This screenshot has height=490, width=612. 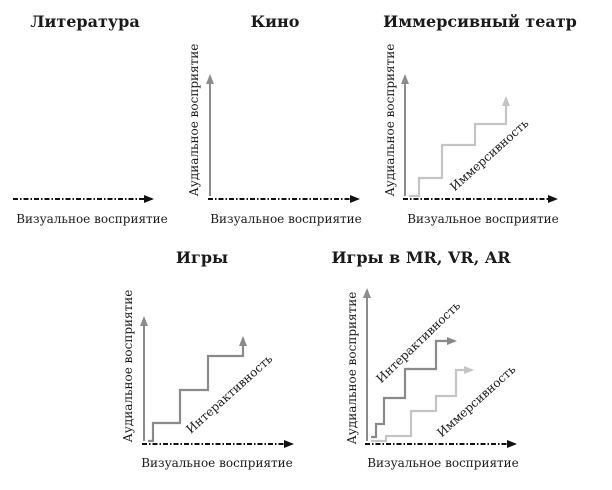 I want to click on panel-title: Игры в MR, VR, AR, so click(x=421, y=257).